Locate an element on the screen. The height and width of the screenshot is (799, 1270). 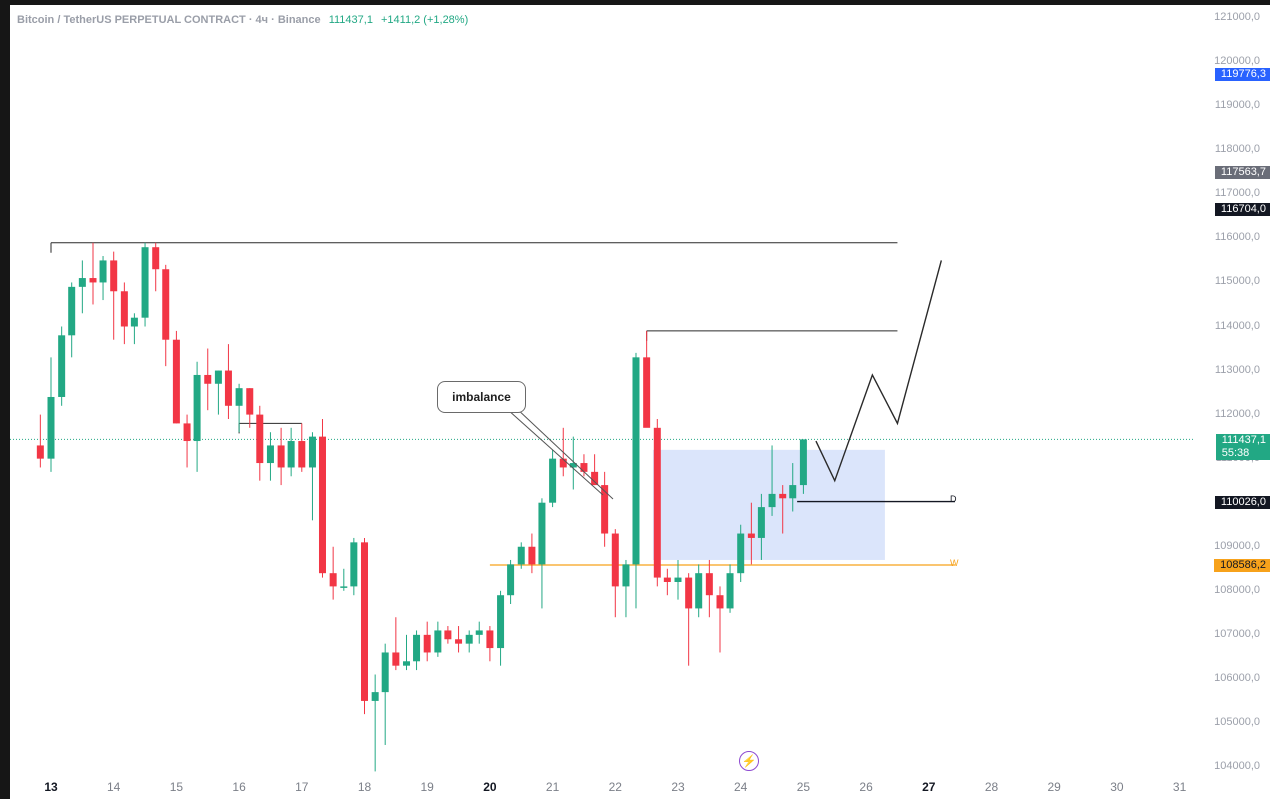
price-tag-black-mid: 110026,0 is located at coordinates (1242, 502).